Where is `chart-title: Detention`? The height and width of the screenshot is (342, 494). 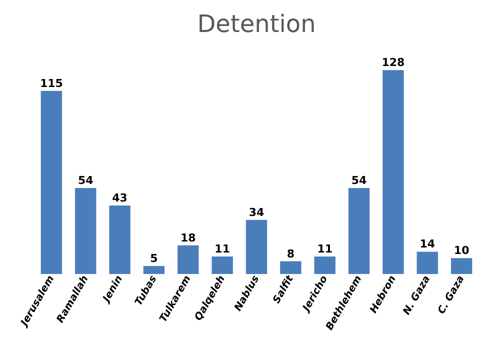 chart-title: Detention is located at coordinates (256, 24).